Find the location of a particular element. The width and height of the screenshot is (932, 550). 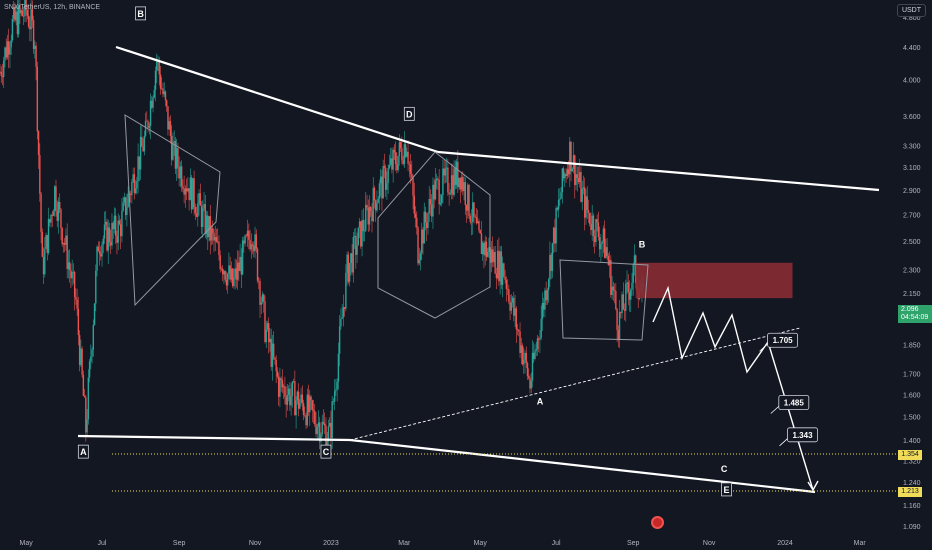

currency-button: USDT is located at coordinates (911, 10).